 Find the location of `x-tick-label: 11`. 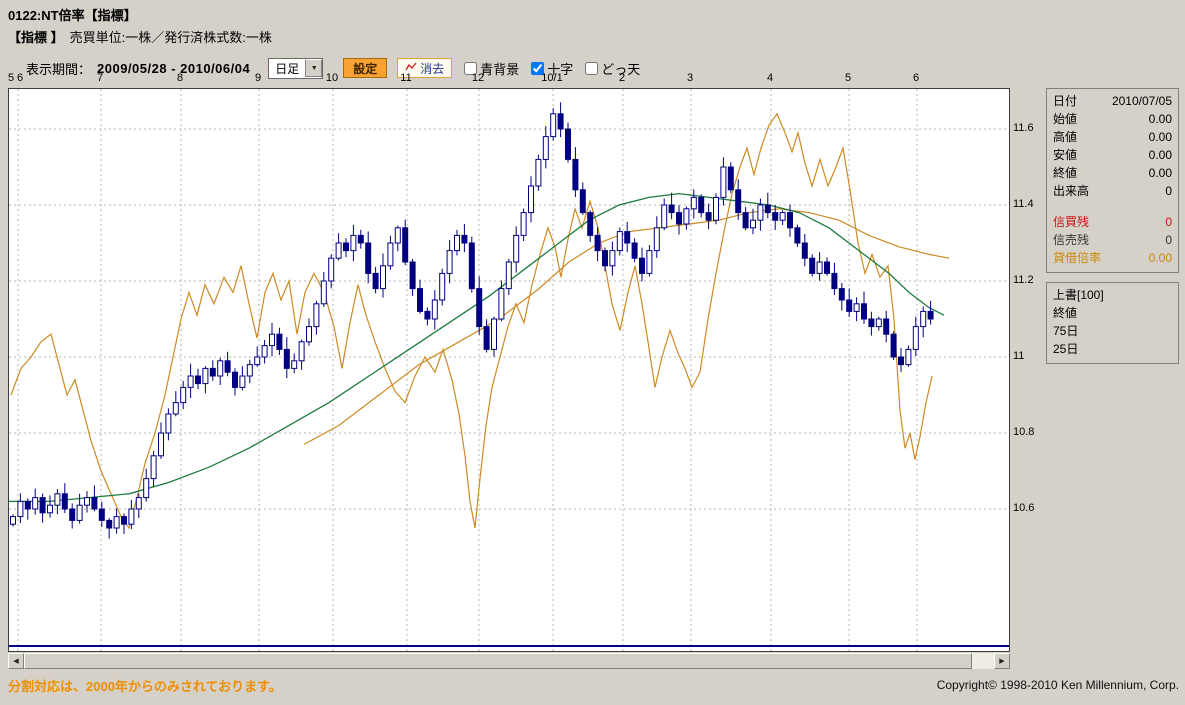

x-tick-label: 11 is located at coordinates (406, 78).